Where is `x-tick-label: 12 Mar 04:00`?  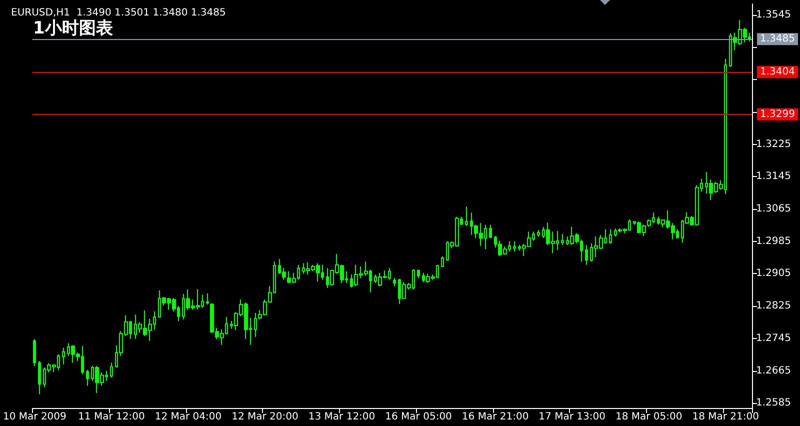 x-tick-label: 12 Mar 04:00 is located at coordinates (188, 417).